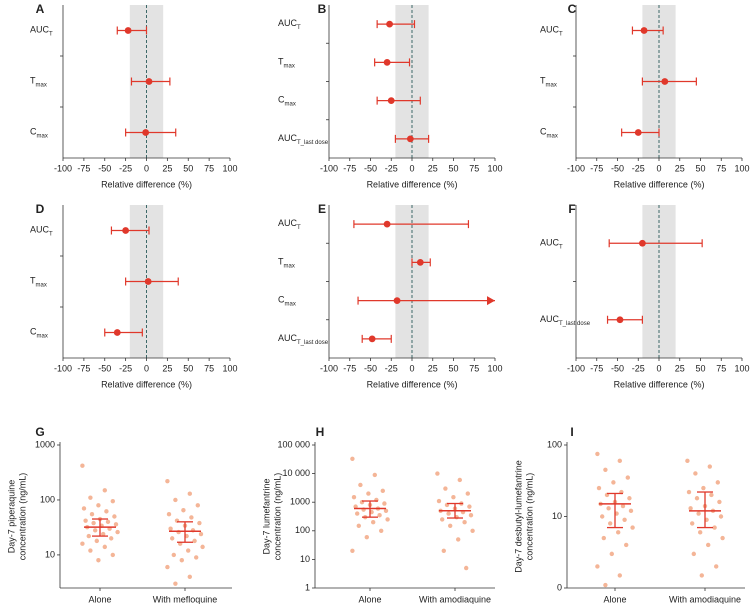 The width and height of the screenshot is (756, 604). What do you see at coordinates (281, 100) in the screenshot?
I see `category-main: C` at bounding box center [281, 100].